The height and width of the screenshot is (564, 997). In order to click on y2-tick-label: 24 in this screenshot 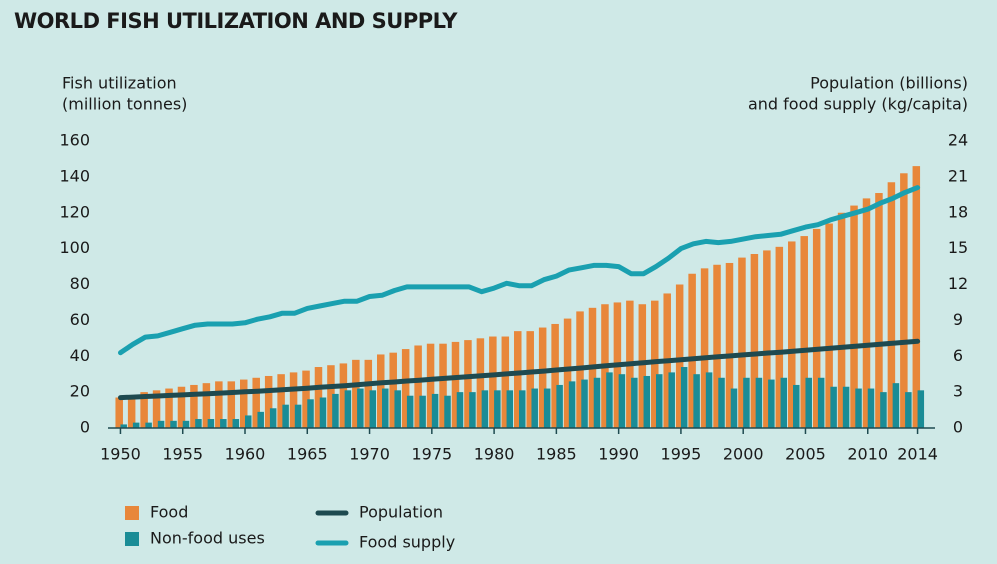, I will do `click(958, 140)`.